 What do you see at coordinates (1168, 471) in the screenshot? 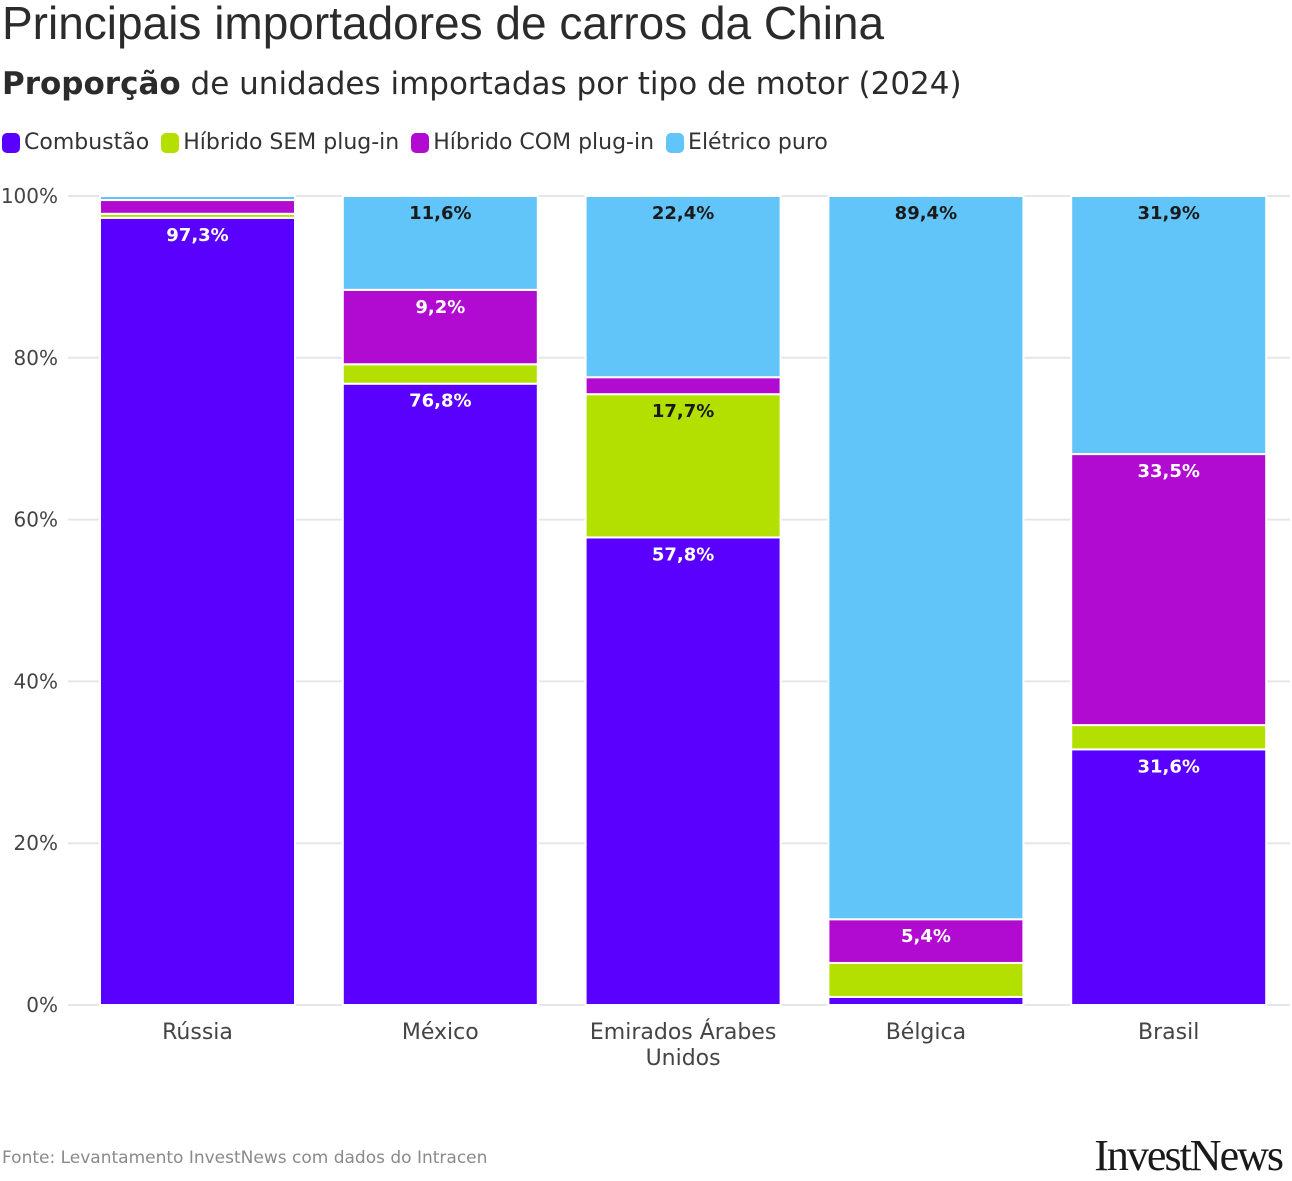
I see `data-label: 33,5%` at bounding box center [1168, 471].